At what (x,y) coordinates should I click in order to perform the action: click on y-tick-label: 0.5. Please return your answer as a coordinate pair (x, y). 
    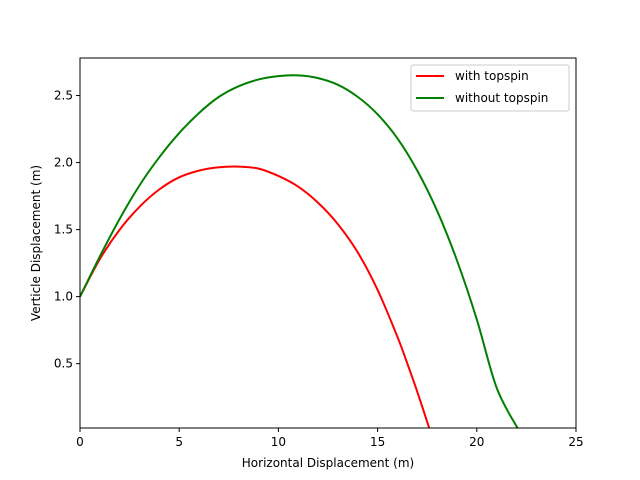
    Looking at the image, I should click on (63, 364).